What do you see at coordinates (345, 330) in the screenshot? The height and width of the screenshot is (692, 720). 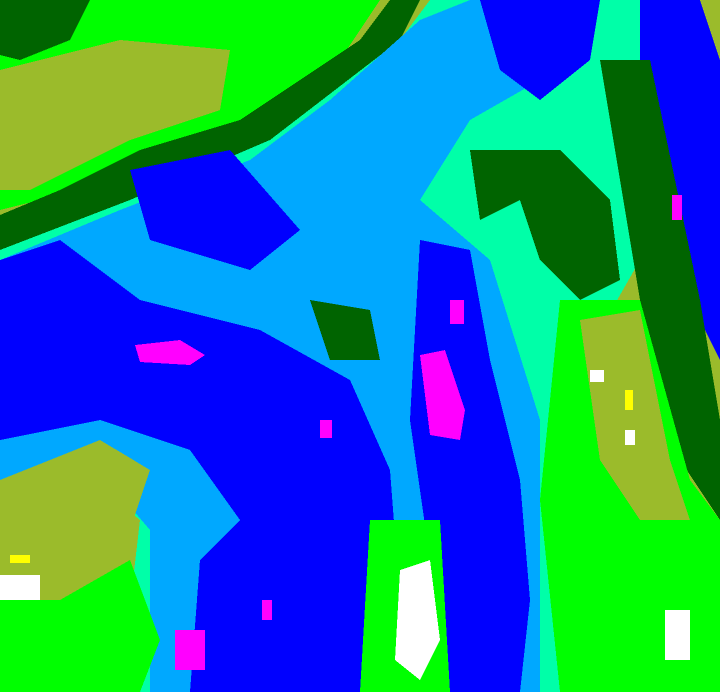 I see `region-darkgreen-patch` at bounding box center [345, 330].